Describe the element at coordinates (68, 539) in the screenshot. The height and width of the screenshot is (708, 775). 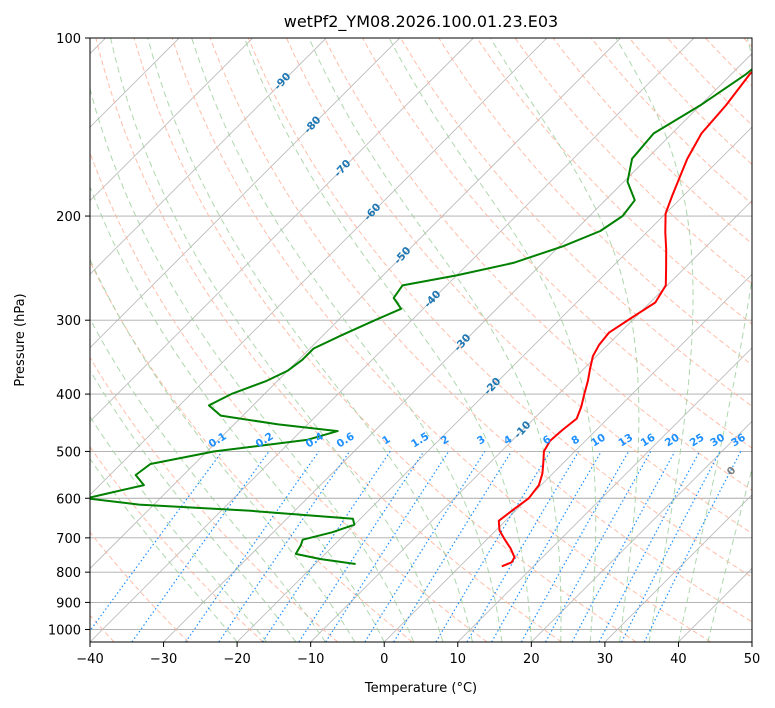
I see `y-tick-label: 700` at that location.